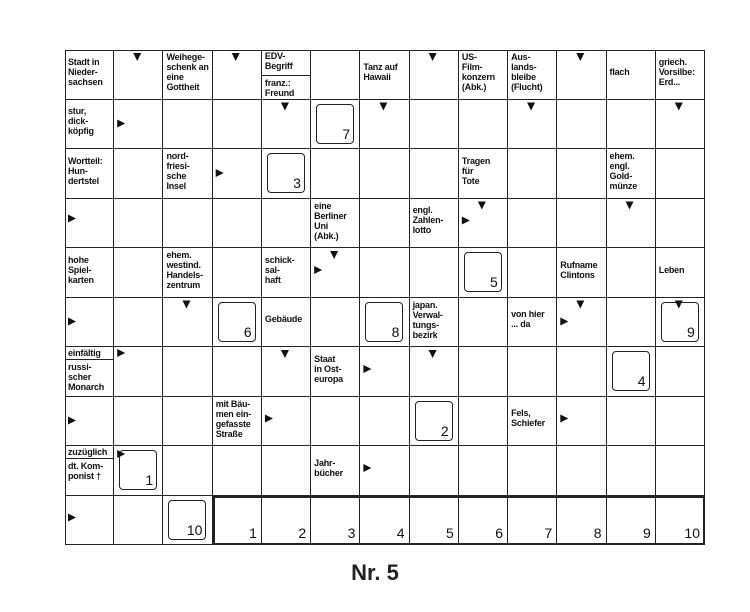 The width and height of the screenshot is (750, 612). I want to click on grid-cell: Tragen für Tote, so click(483, 174).